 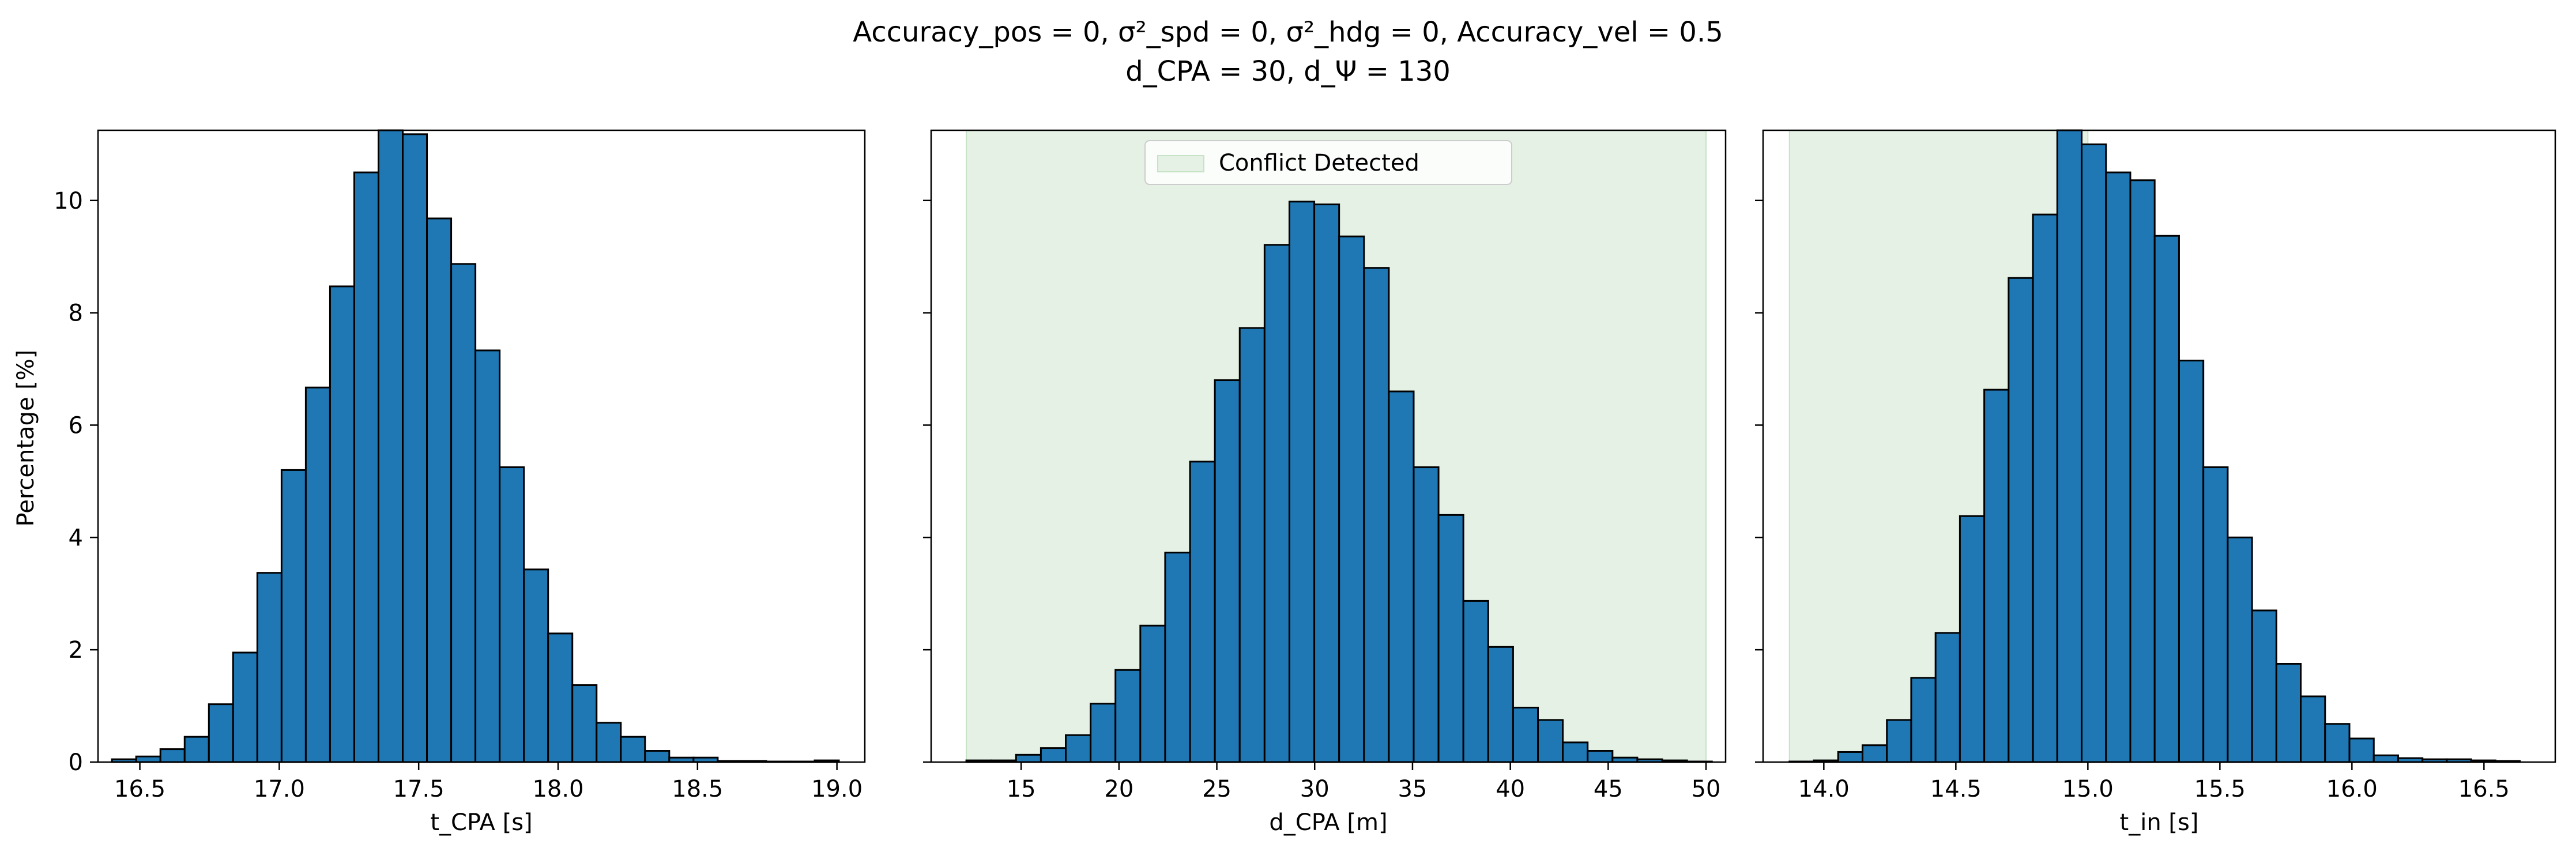 I want to click on x-tick-label: 30, so click(x=1315, y=789).